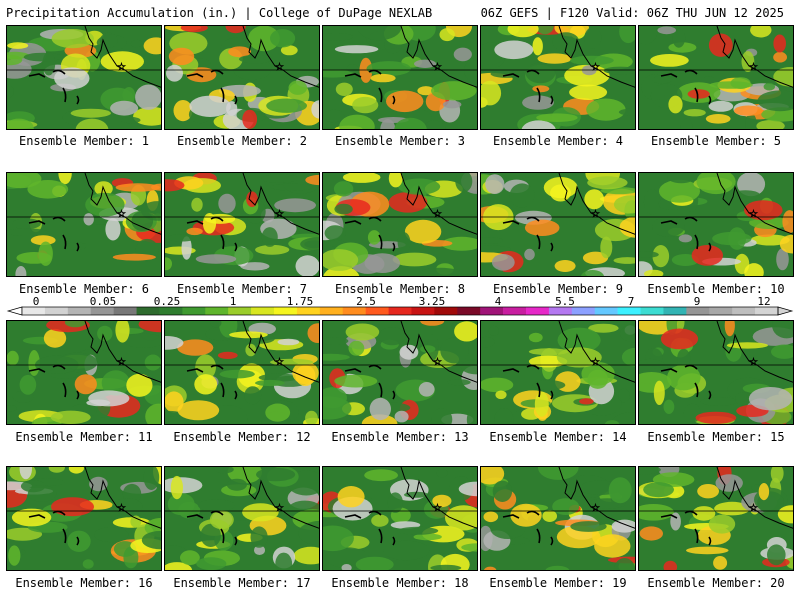 Image resolution: width=800 pixels, height=600 pixels. I want to click on colorbar-tick-label: 9, so click(697, 302).